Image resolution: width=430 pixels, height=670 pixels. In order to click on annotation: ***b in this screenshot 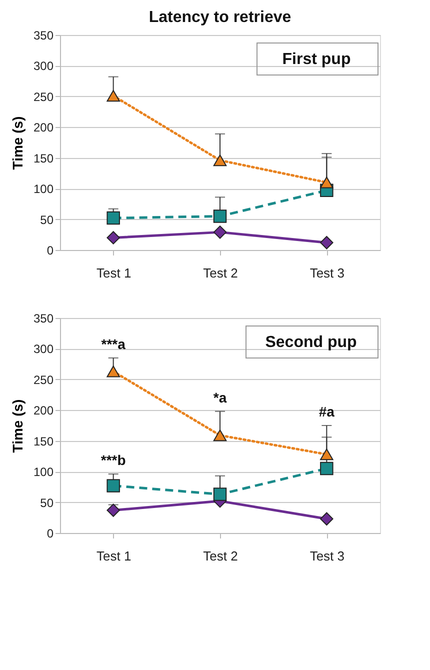, I will do `click(113, 460)`.